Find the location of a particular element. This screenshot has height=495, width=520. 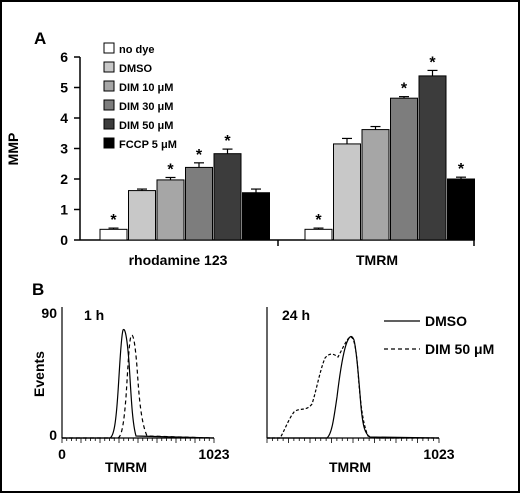

histogram-24h-x-tick-1023: 1023 is located at coordinates (438, 454).